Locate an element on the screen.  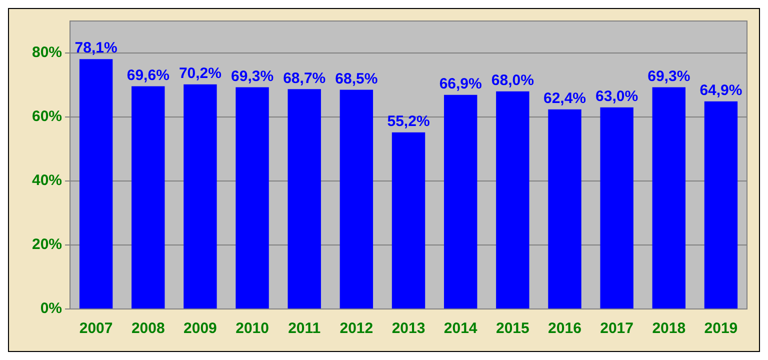
x-tick-label: 2009 is located at coordinates (200, 329).